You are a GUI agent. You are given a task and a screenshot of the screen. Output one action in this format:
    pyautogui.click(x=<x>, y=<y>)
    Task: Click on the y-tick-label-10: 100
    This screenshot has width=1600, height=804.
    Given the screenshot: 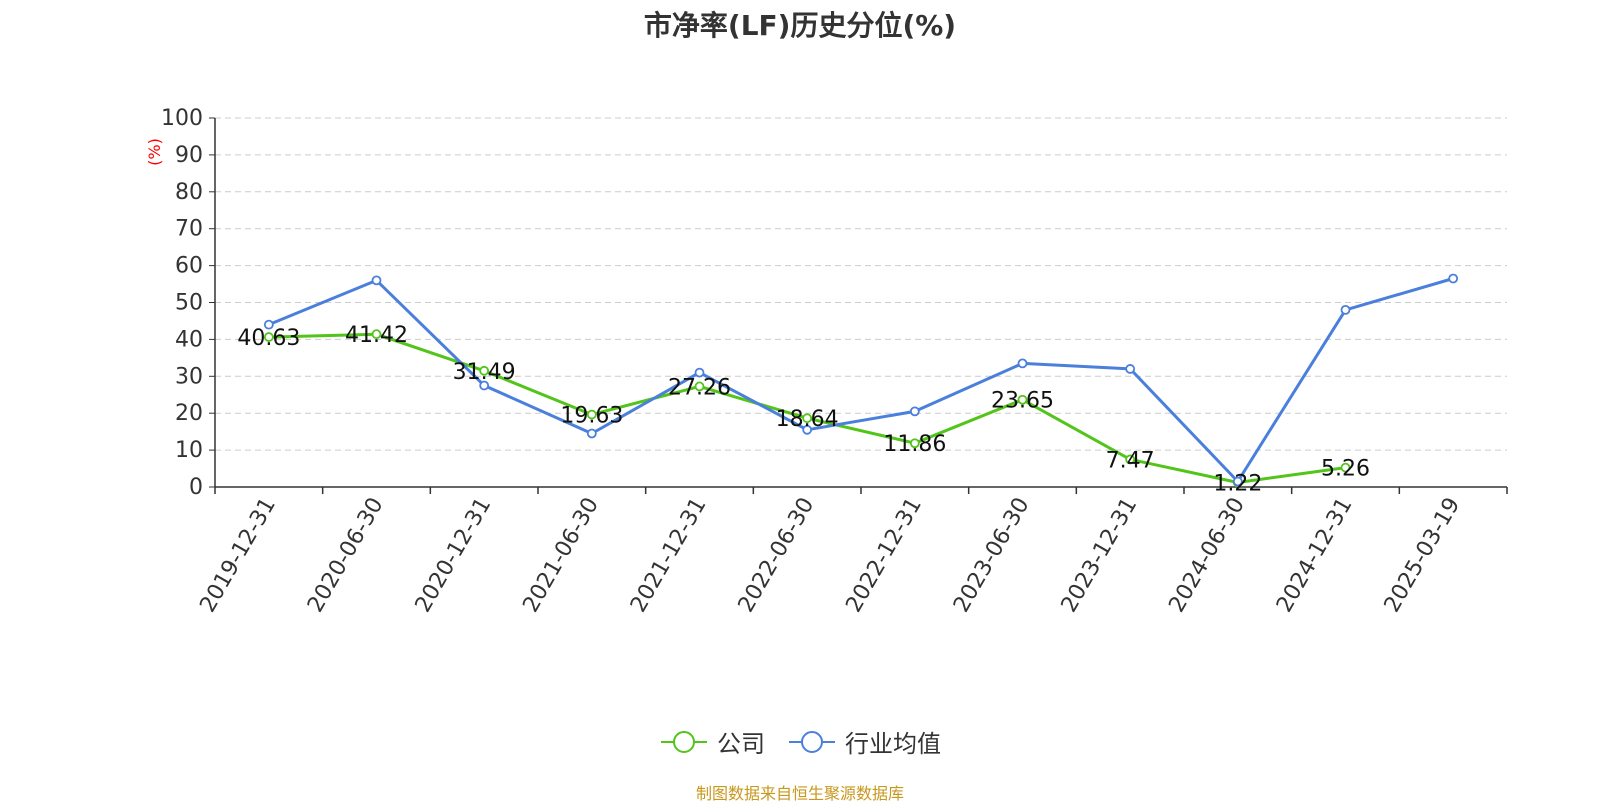 What is the action you would take?
    pyautogui.click(x=182, y=118)
    